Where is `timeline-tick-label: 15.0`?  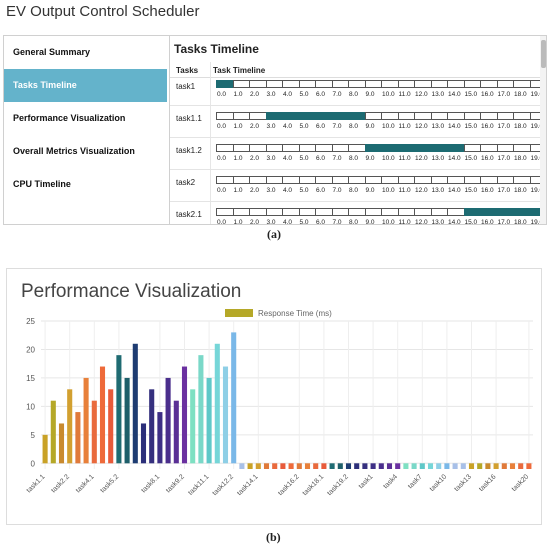 timeline-tick-label: 15.0 is located at coordinates (471, 158).